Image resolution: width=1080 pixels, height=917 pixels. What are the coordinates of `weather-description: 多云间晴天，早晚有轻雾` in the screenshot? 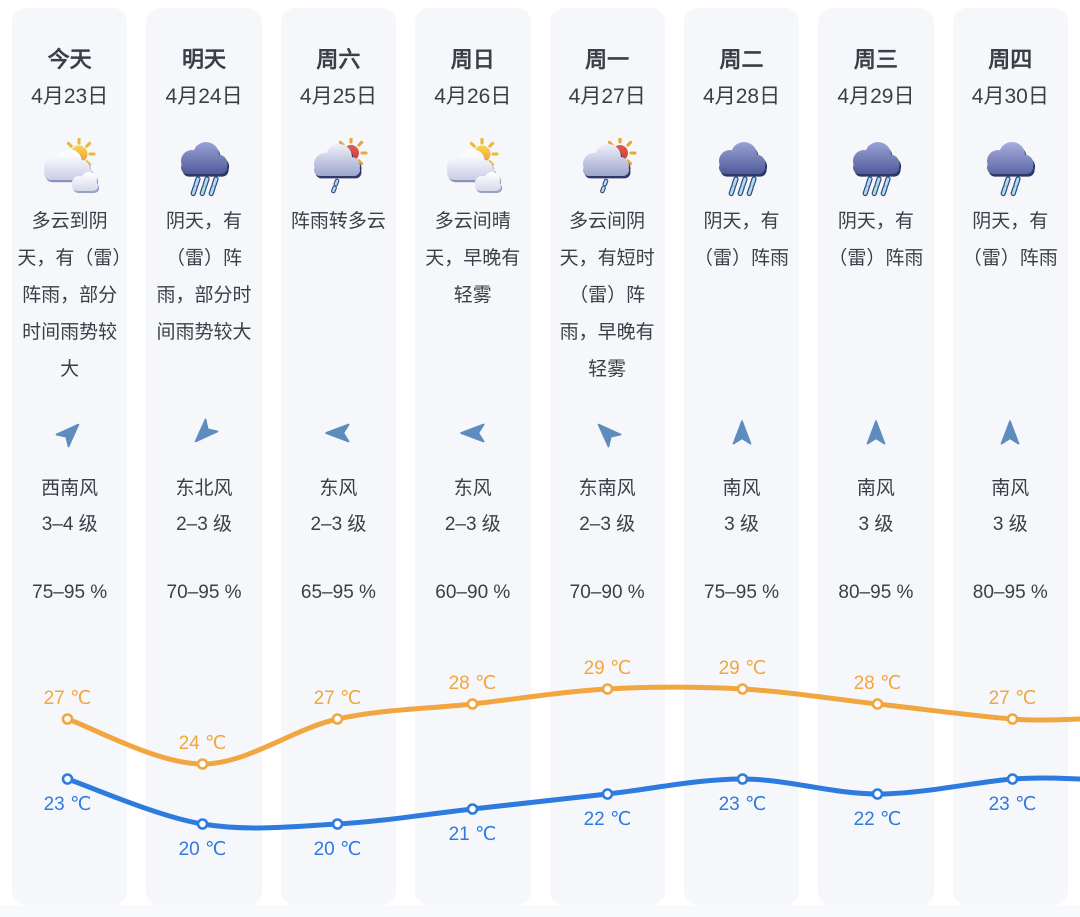 It's located at (473, 258).